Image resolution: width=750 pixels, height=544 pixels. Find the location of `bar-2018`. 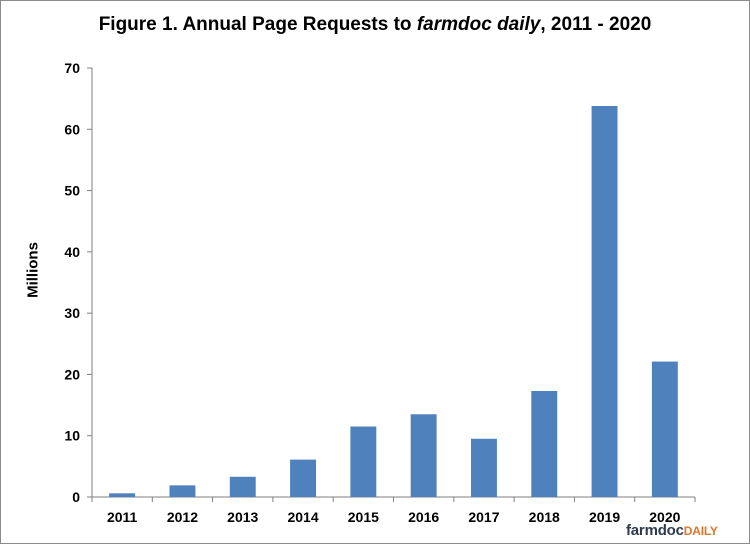

bar-2018 is located at coordinates (544, 443).